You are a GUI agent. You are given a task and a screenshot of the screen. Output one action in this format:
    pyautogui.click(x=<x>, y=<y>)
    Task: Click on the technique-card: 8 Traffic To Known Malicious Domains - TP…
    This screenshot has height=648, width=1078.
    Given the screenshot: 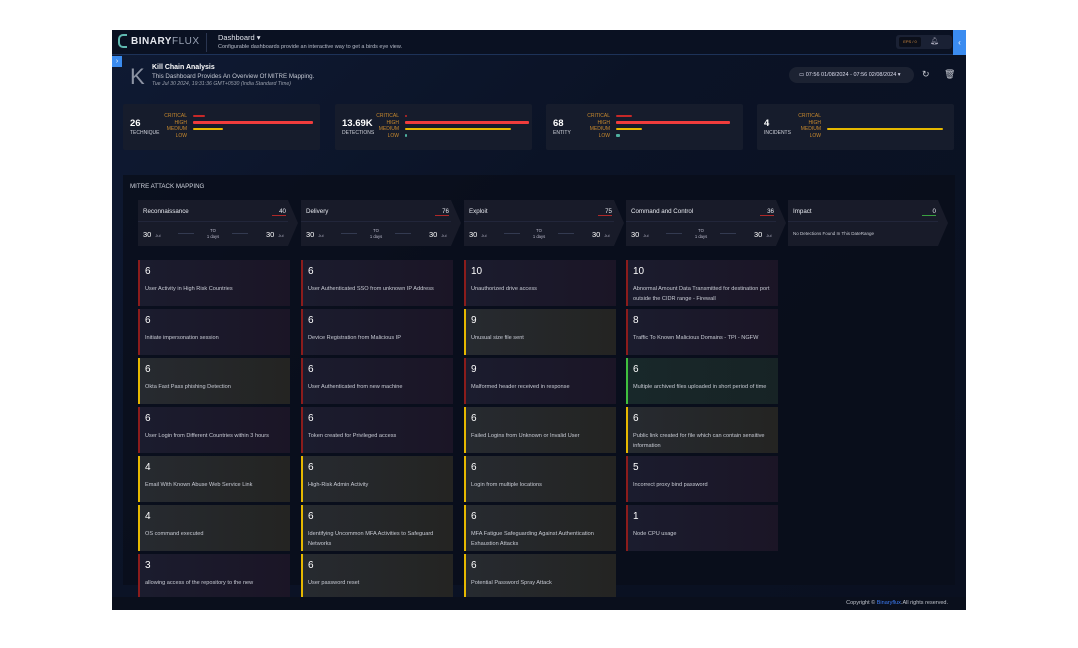 What is the action you would take?
    pyautogui.click(x=702, y=332)
    